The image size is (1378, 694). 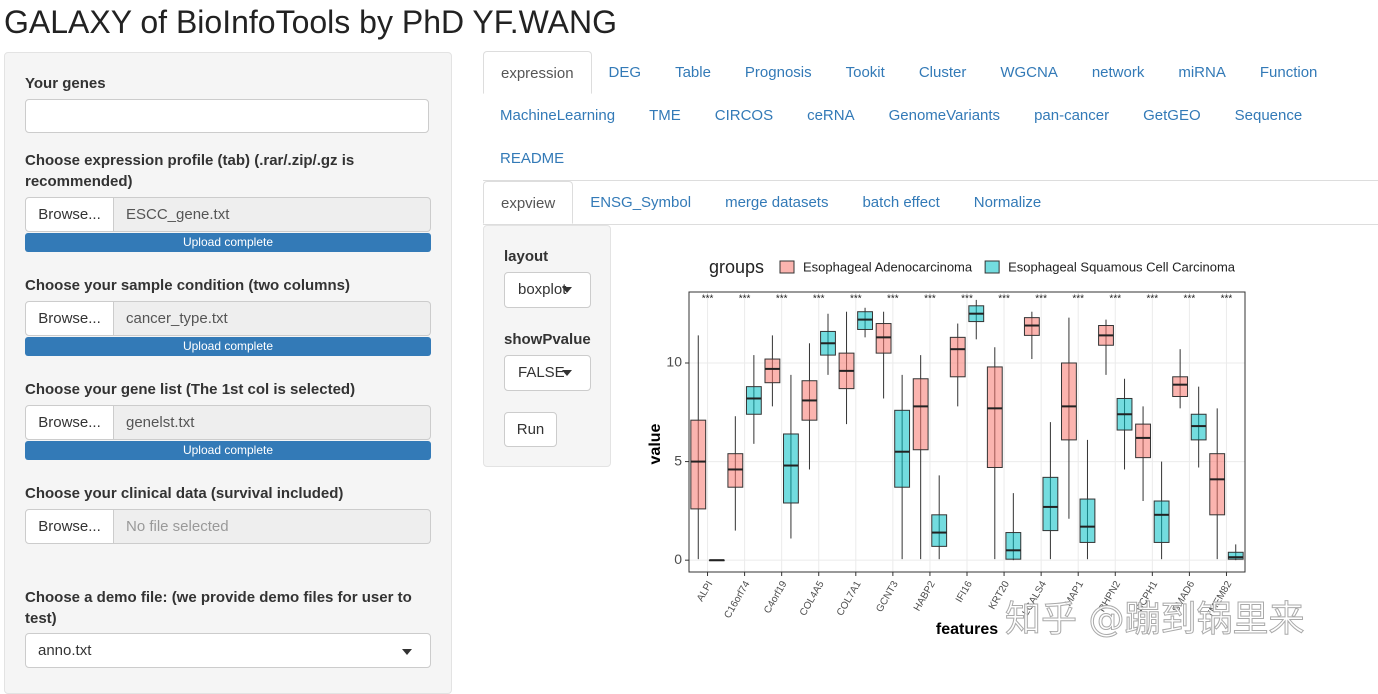 I want to click on pvalue-value: FALSE, so click(x=541, y=372).